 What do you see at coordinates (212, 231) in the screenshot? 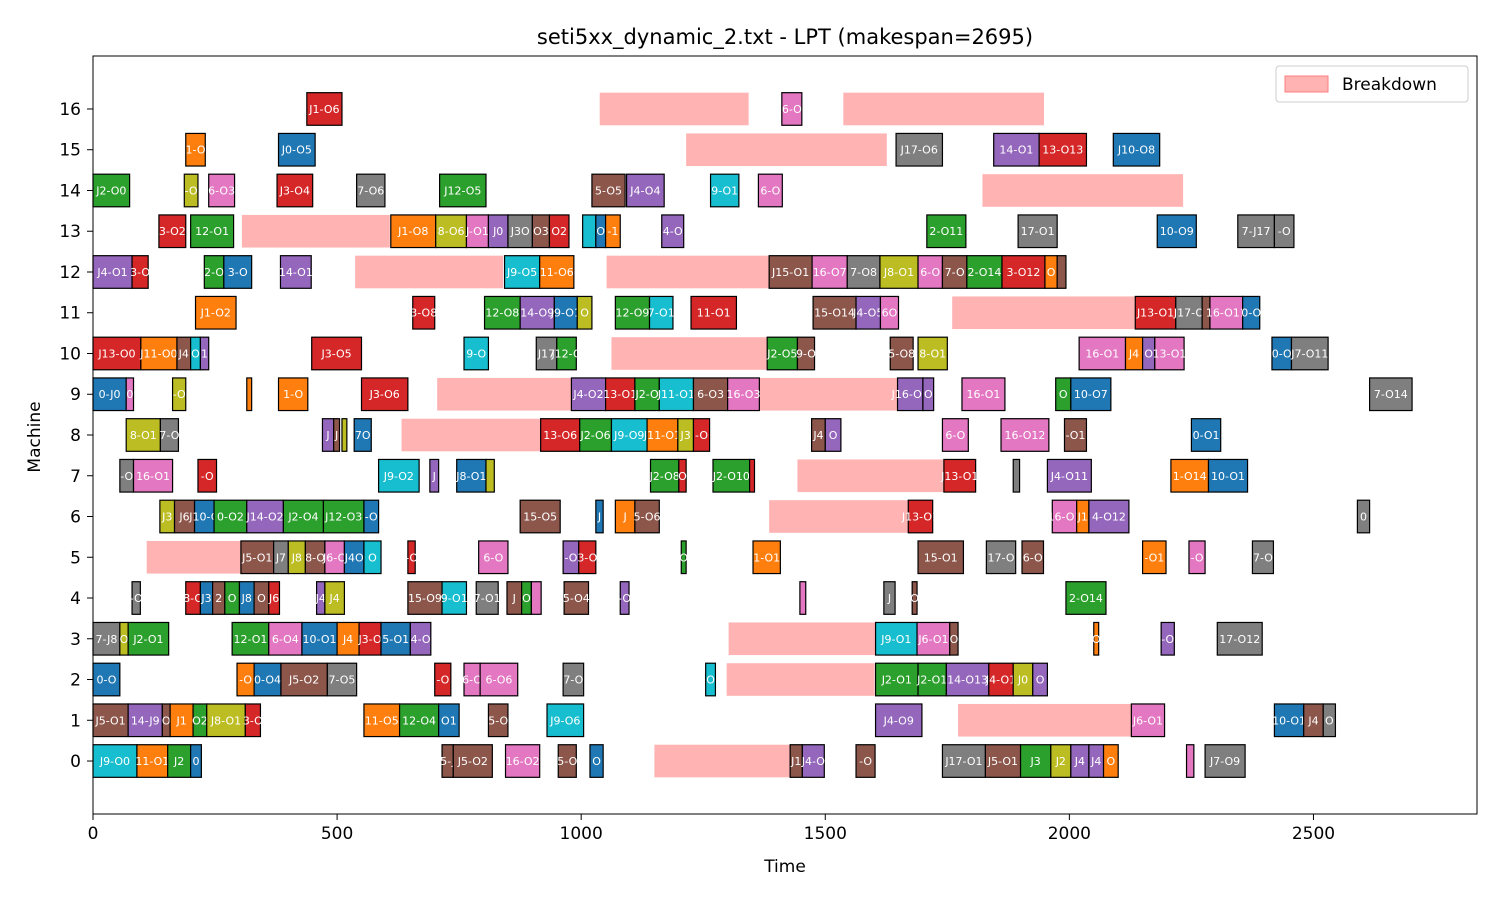
I see `operation-label: 12-O1` at bounding box center [212, 231].